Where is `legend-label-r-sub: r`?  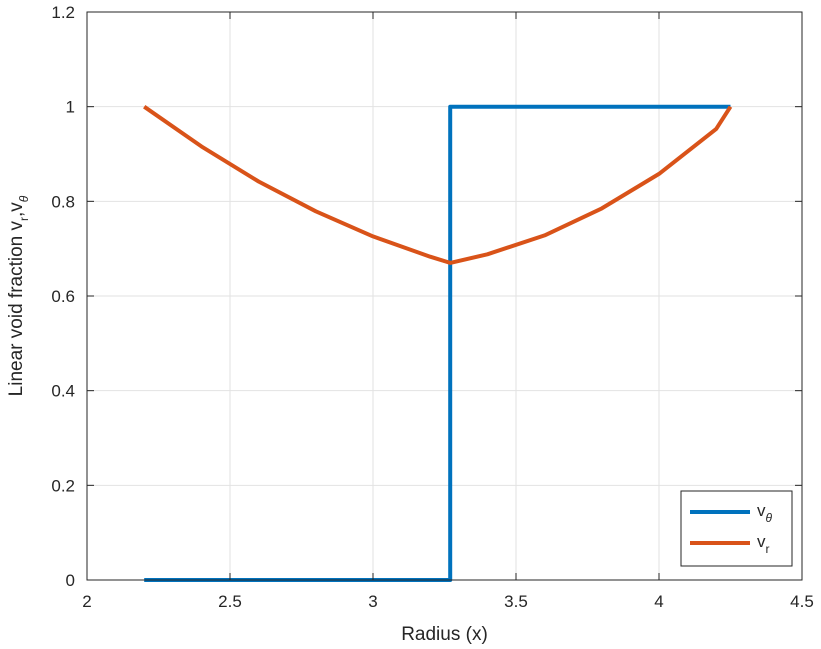 legend-label-r-sub: r is located at coordinates (768, 549).